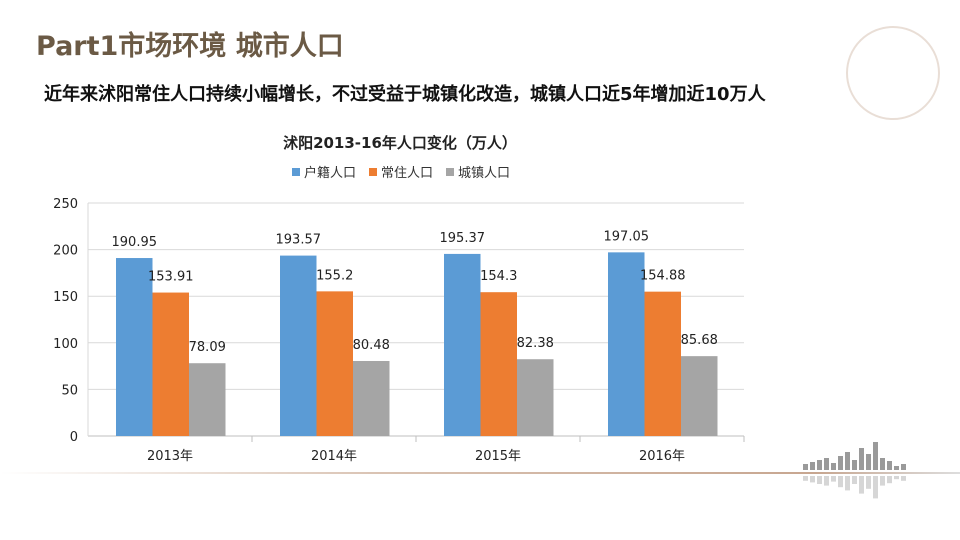  Describe the element at coordinates (662, 456) in the screenshot. I see `x-tick-label: 2016年` at that location.